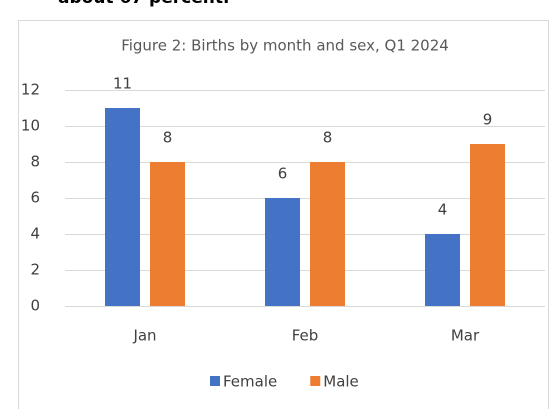 Image resolution: width=560 pixels, height=409 pixels. What do you see at coordinates (35, 306) in the screenshot?
I see `y-tick-label: 0` at bounding box center [35, 306].